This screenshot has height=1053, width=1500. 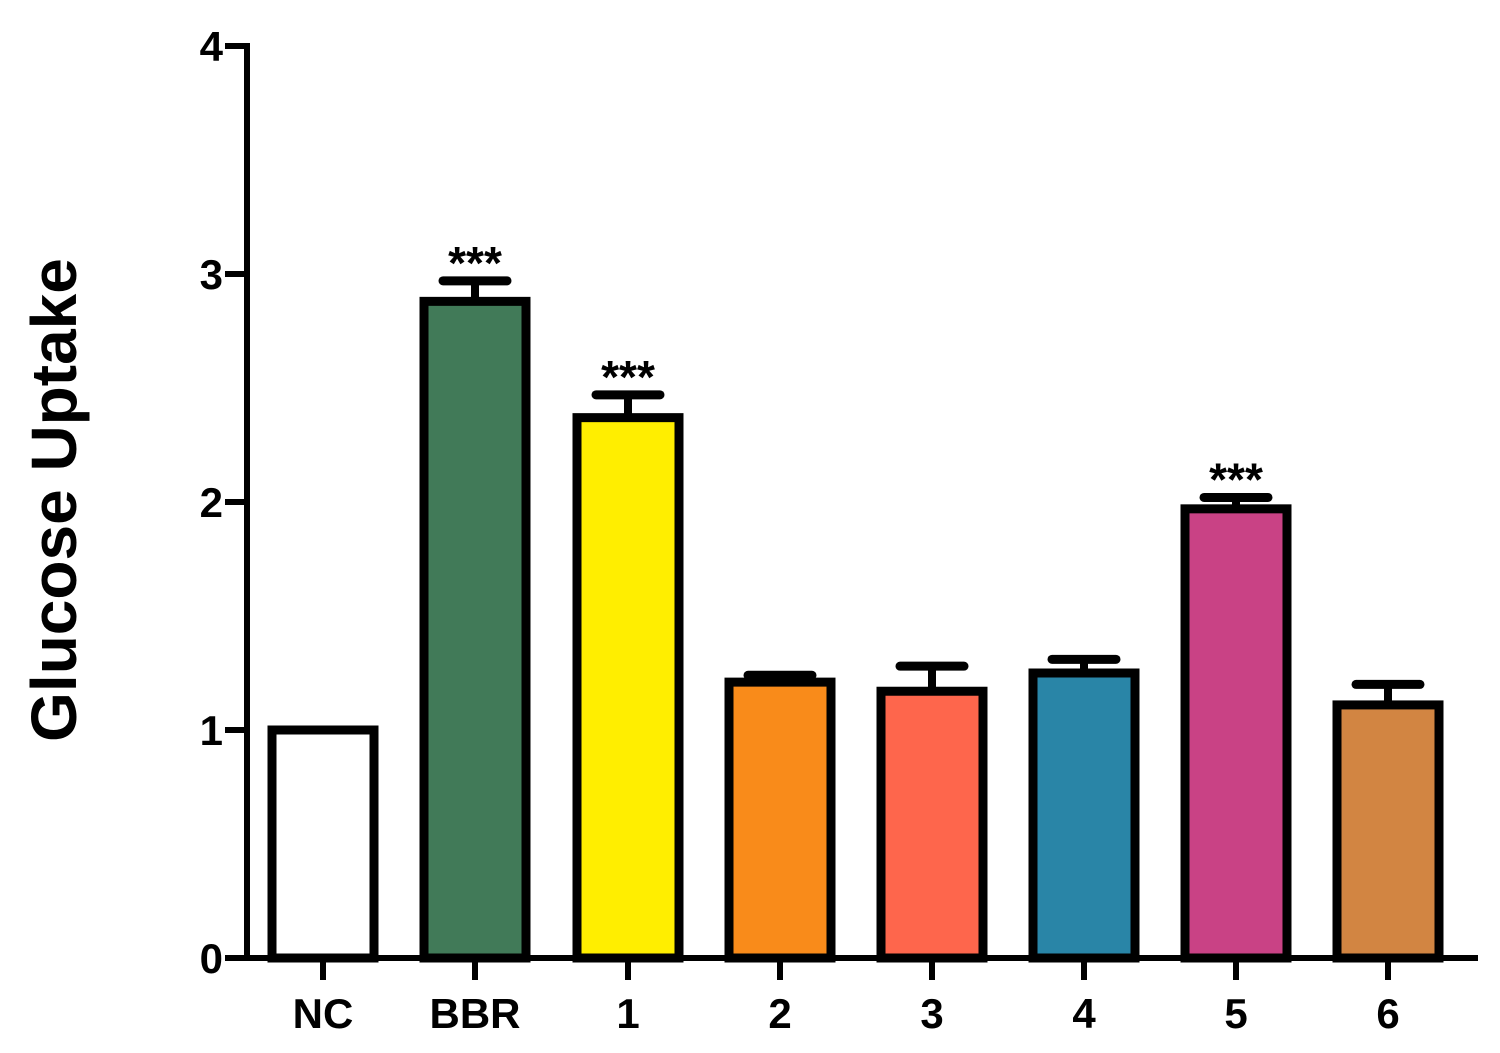 I want to click on significance-layer: *** *** ***, so click(x=855, y=371).